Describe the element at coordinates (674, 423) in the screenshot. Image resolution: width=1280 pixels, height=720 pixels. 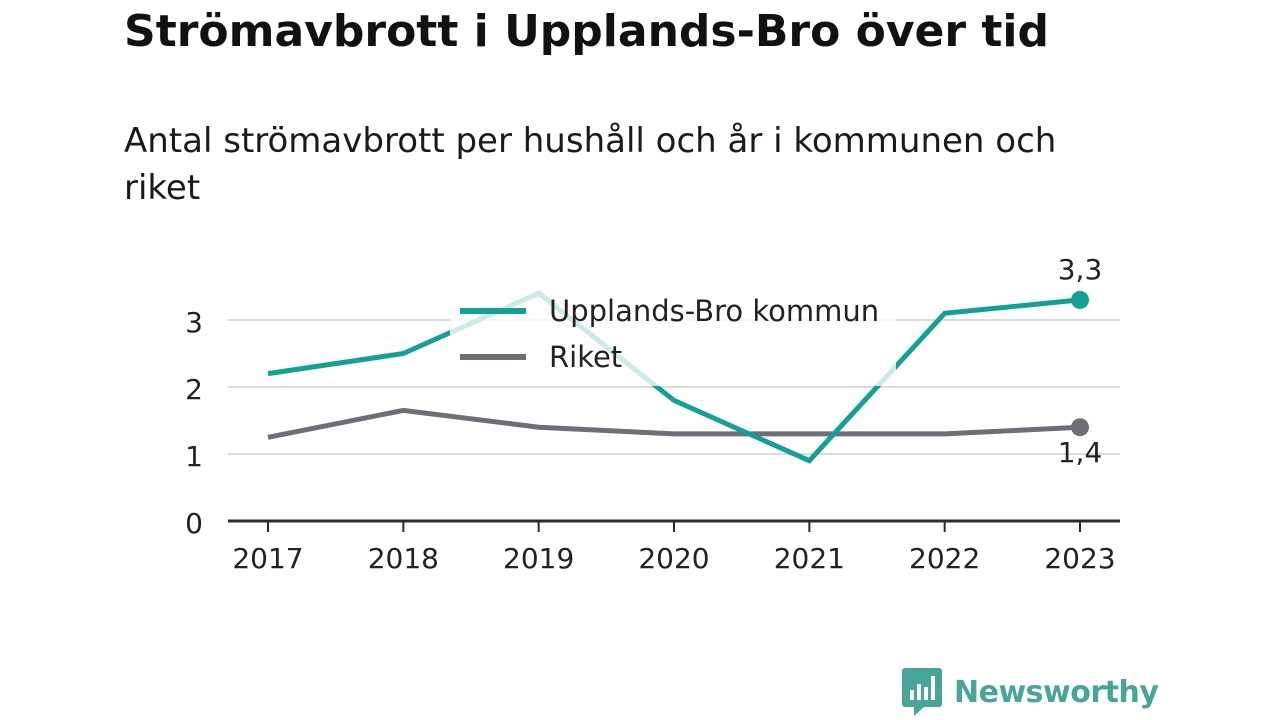
I see `series-line` at that location.